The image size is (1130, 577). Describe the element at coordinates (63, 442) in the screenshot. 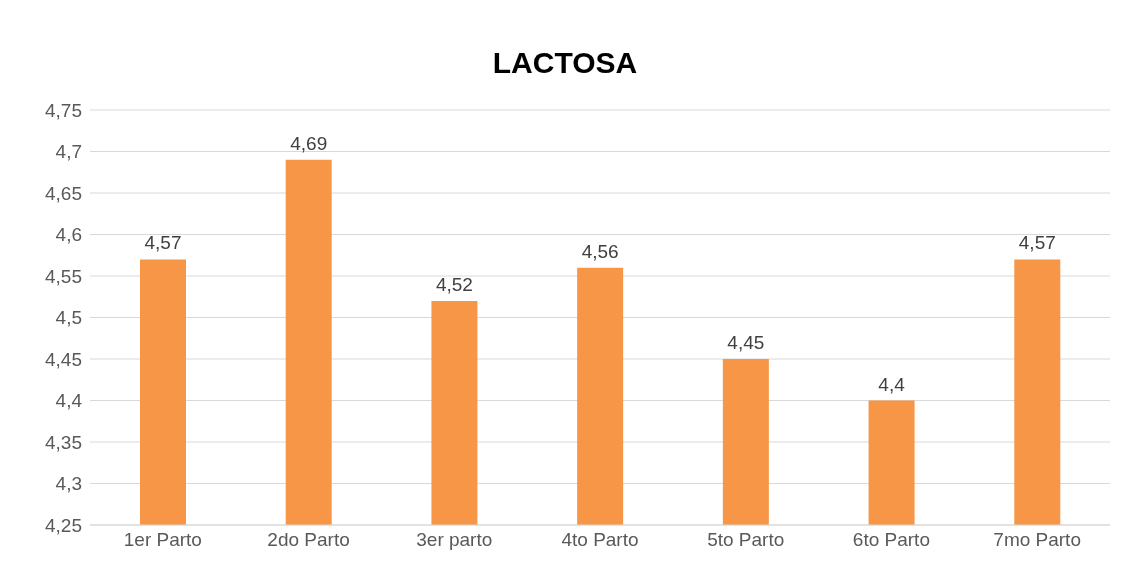

I see `y-tick-label: 4,35` at that location.